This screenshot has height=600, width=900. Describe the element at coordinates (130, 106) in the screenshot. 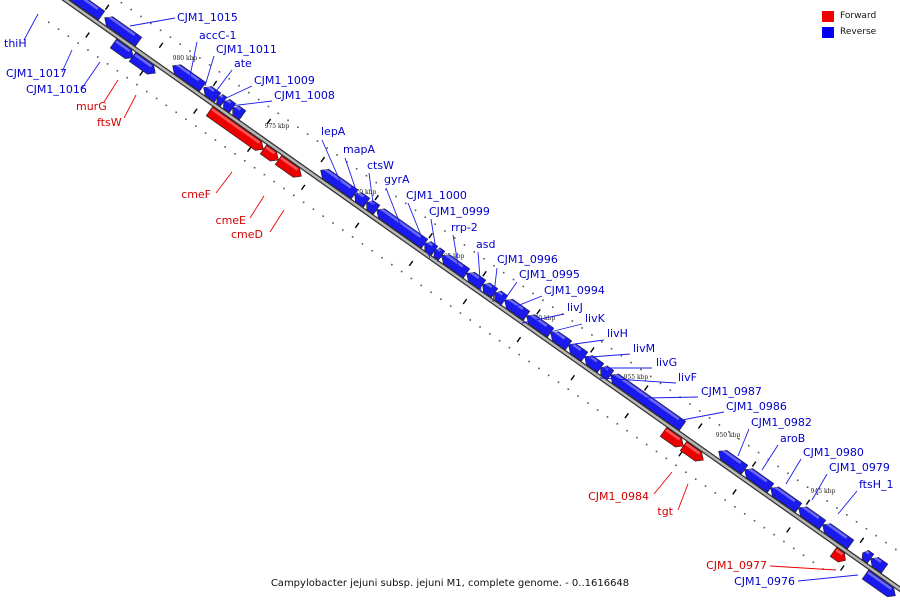

I see `leader-ftsW` at that location.